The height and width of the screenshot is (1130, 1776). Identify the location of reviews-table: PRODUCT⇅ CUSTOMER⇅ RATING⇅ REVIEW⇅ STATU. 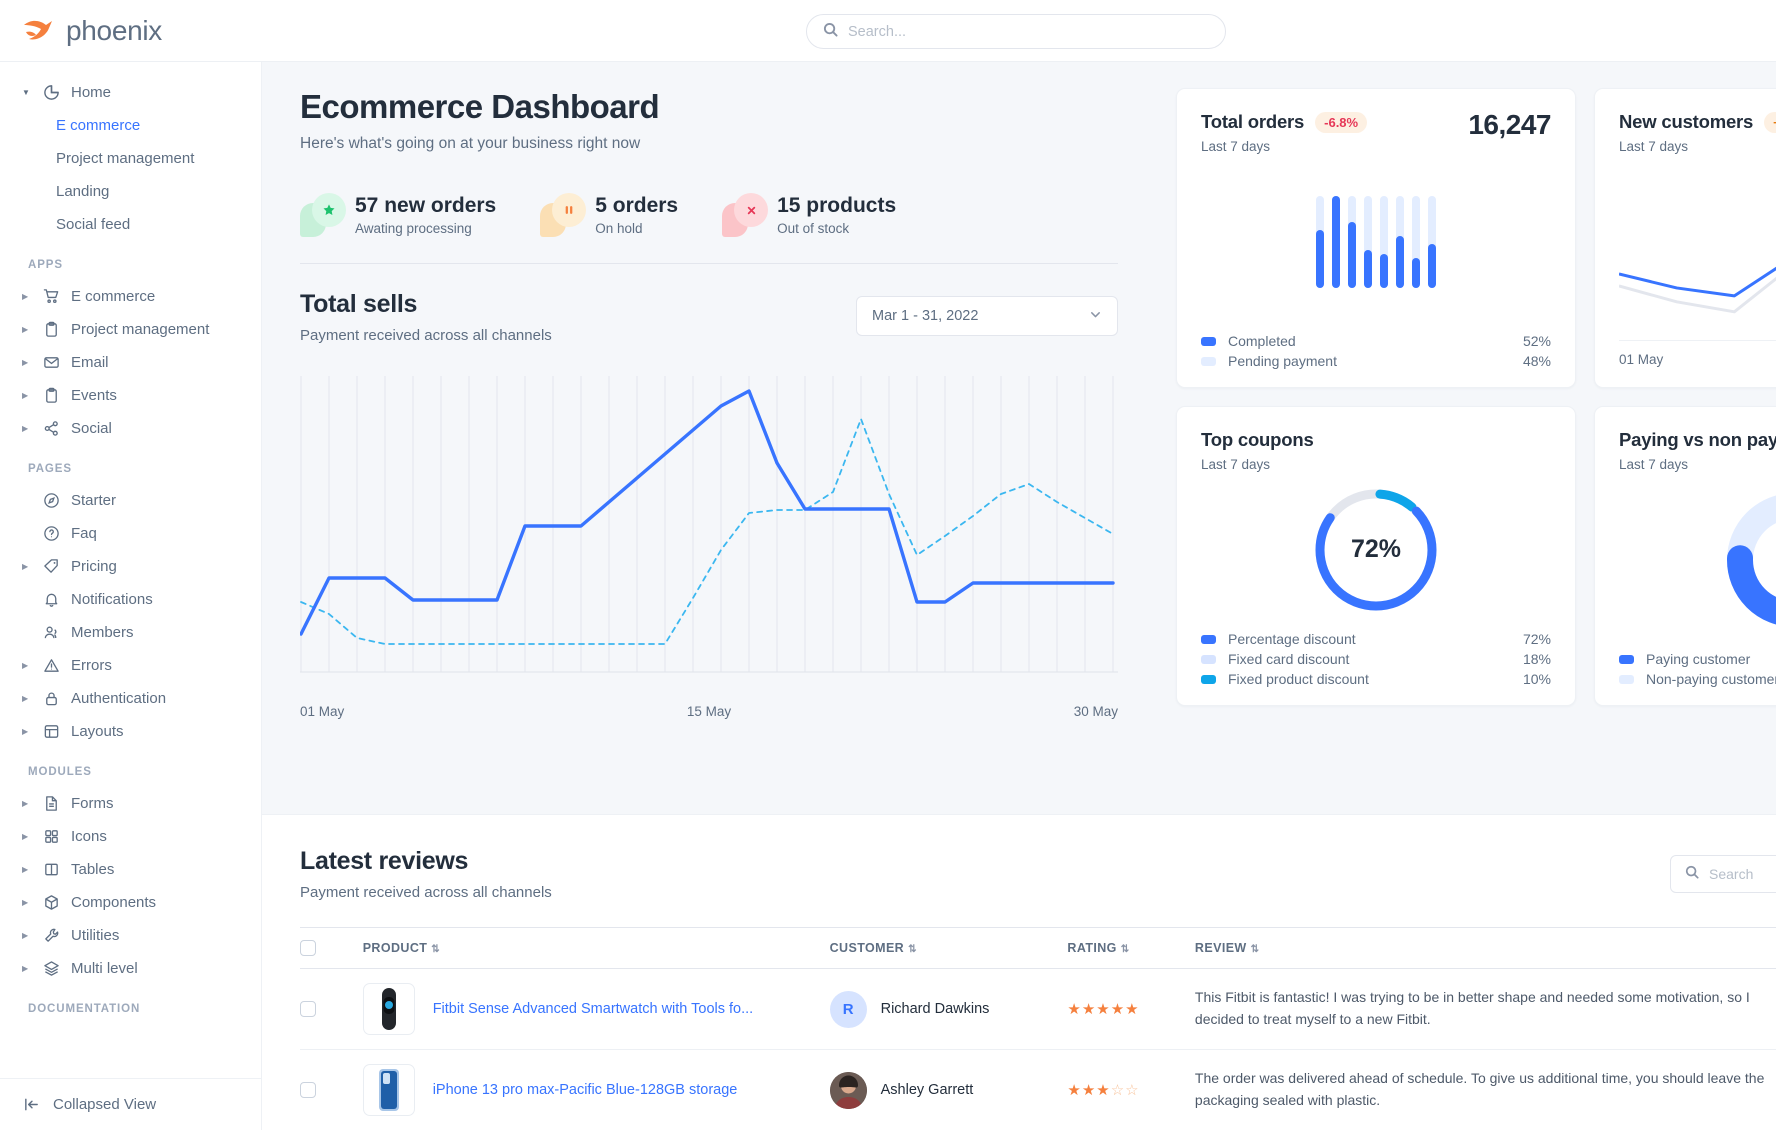
(1038, 1028).